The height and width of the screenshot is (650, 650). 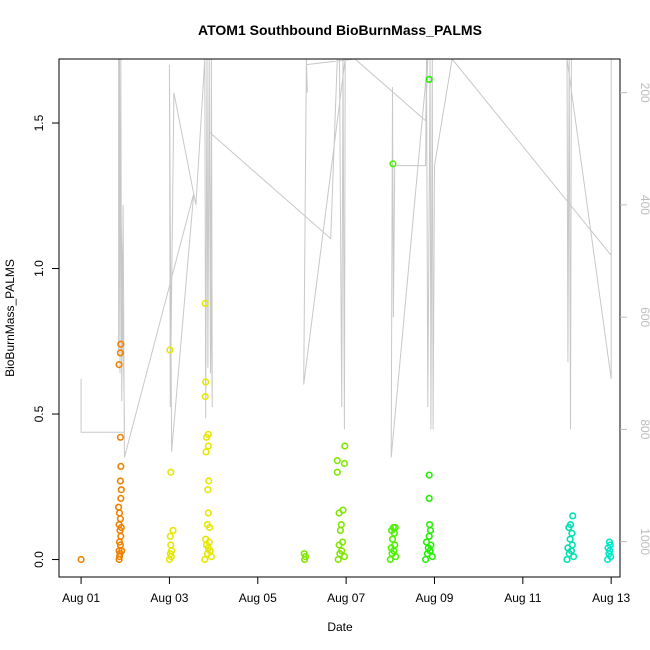 I want to click on secondary-y-axis: 200 400 600 800 1000, so click(x=635, y=319).